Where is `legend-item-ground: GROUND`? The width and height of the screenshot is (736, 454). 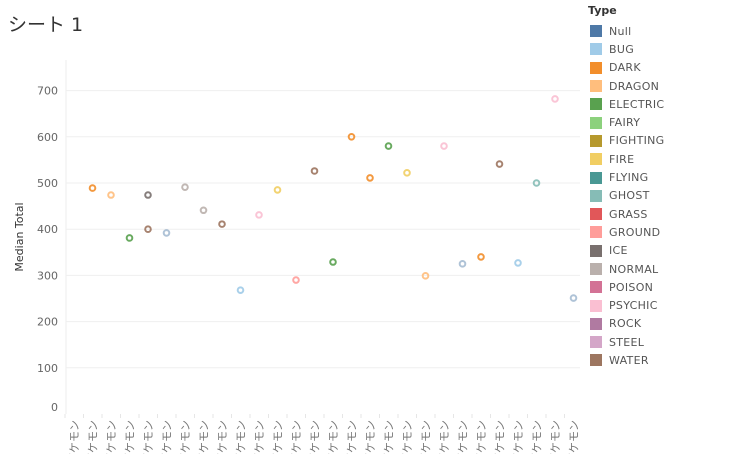
legend-item-ground: GROUND is located at coordinates (626, 232).